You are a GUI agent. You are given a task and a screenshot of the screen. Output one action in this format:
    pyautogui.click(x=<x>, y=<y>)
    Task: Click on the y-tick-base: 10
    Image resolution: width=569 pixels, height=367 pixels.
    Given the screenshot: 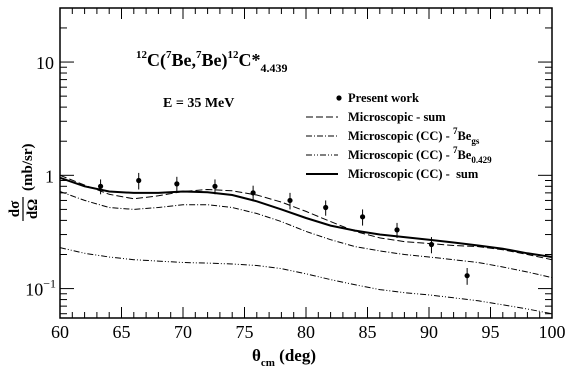 What is the action you would take?
    pyautogui.click(x=34, y=290)
    